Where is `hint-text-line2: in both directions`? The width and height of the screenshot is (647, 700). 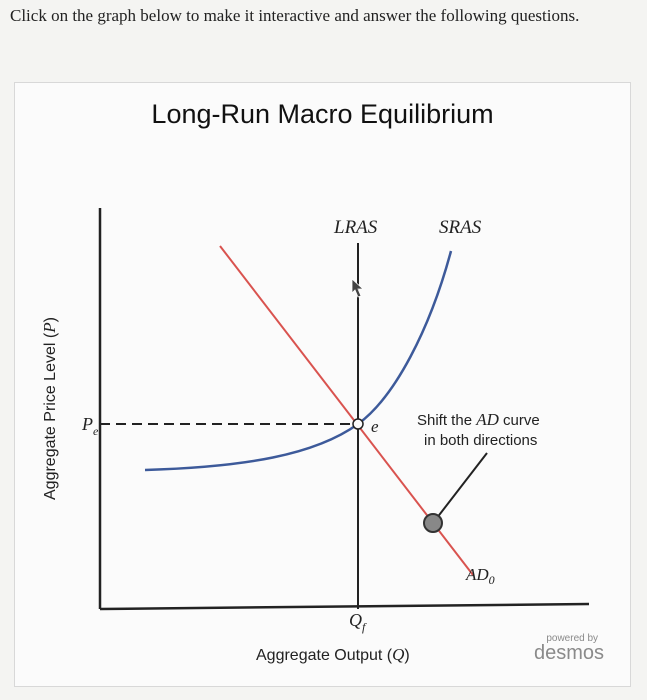 hint-text-line2: in both directions is located at coordinates (480, 440).